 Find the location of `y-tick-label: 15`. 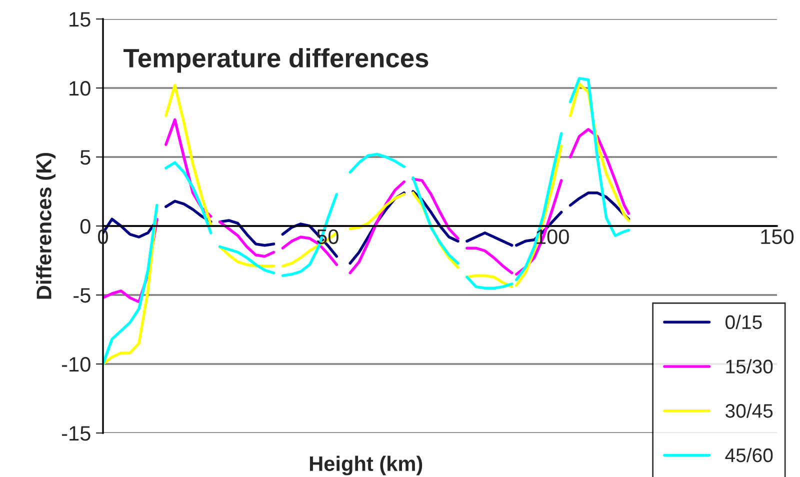

y-tick-label: 15 is located at coordinates (80, 19).